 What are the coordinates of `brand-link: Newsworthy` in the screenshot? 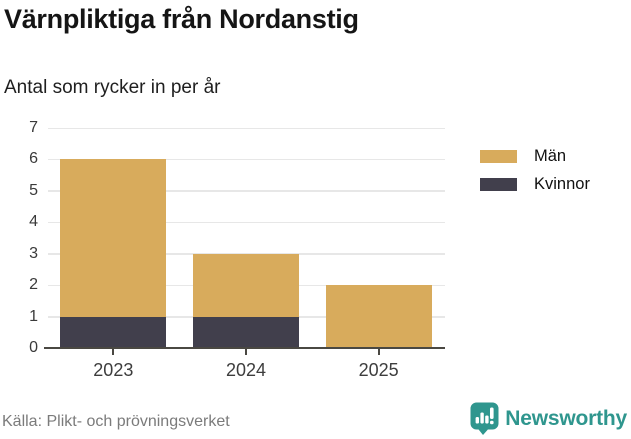 It's located at (548, 419).